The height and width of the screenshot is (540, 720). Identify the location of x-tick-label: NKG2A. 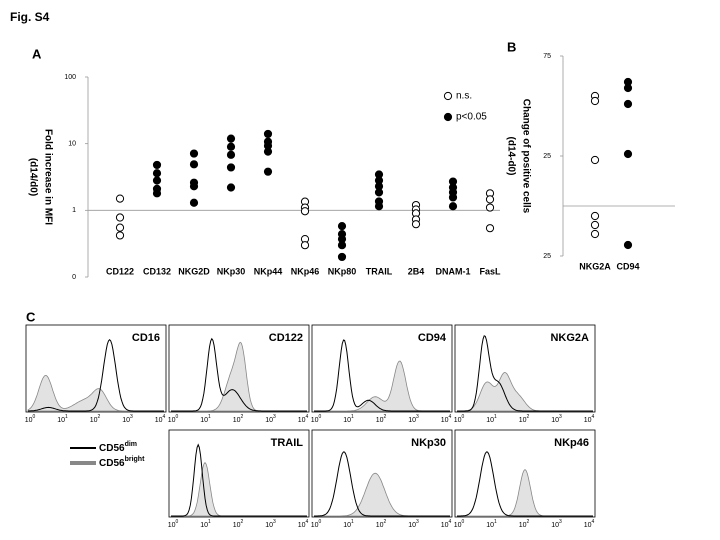
(595, 266).